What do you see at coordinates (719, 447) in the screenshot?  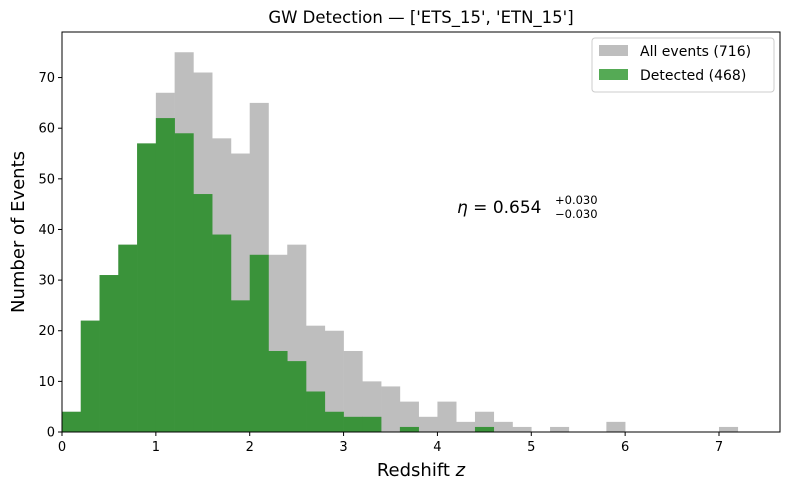 I see `x-tick-label: 7` at bounding box center [719, 447].